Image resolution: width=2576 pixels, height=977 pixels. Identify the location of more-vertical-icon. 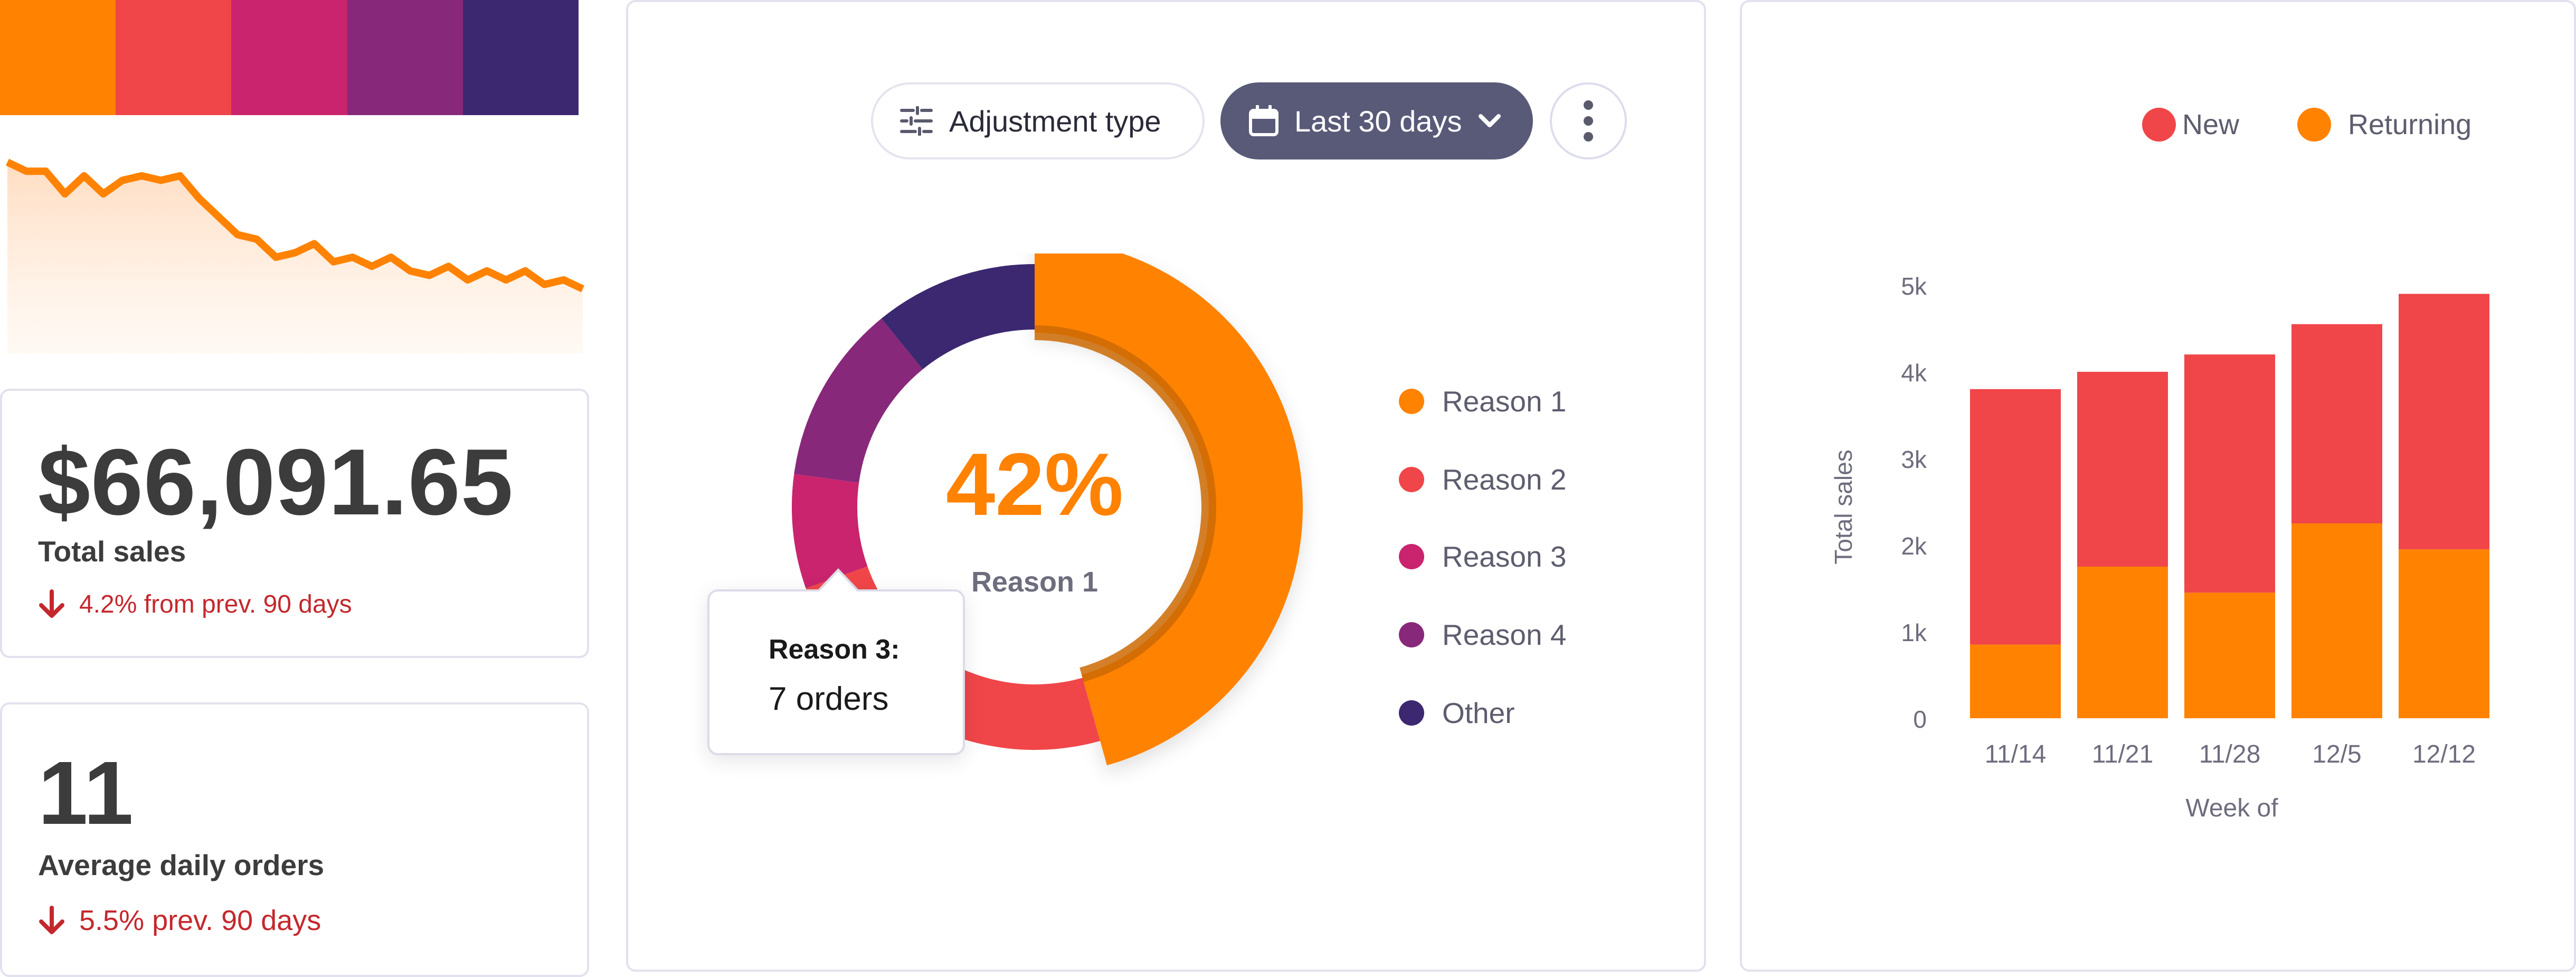
(1588, 121).